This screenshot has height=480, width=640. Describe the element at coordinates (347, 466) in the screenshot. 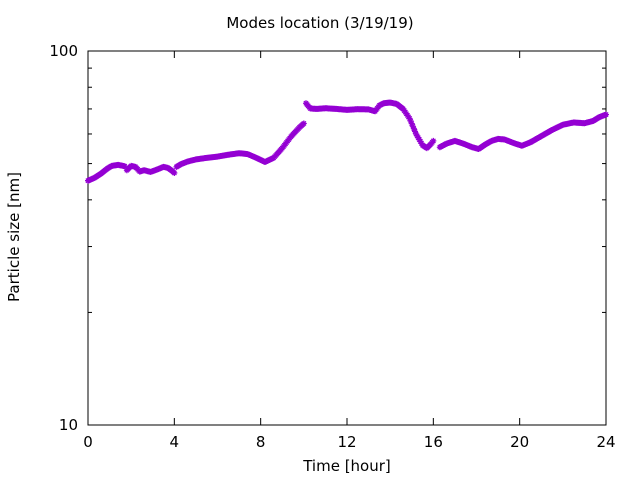

I see `x-axis-label: Time [hour]` at that location.